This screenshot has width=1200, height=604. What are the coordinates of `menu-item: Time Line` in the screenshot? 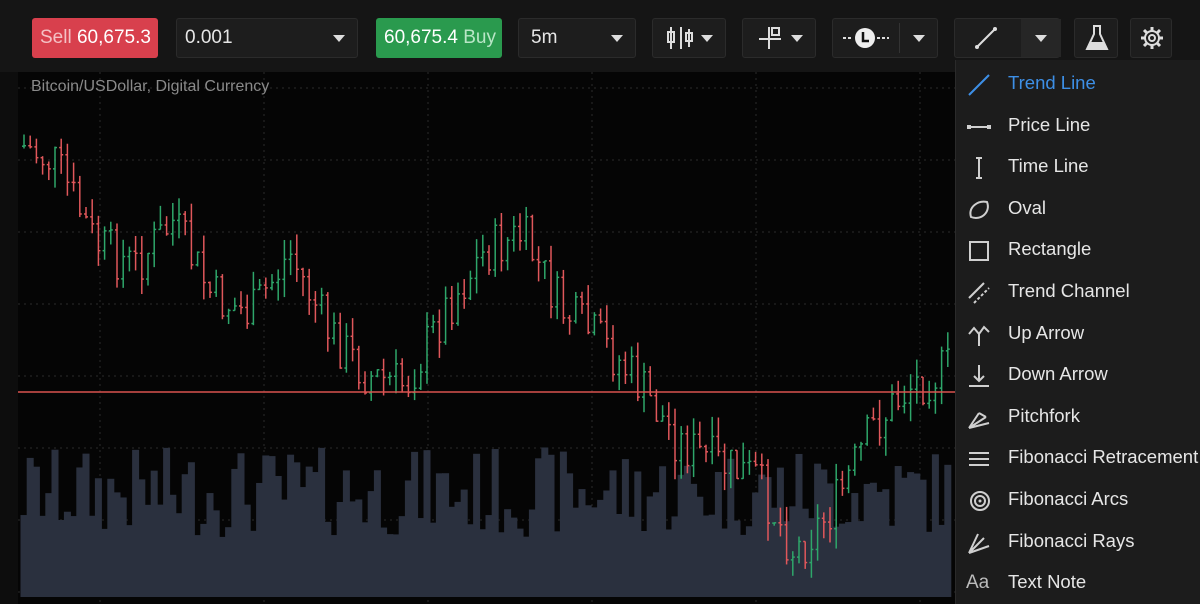 It's located at (1078, 166).